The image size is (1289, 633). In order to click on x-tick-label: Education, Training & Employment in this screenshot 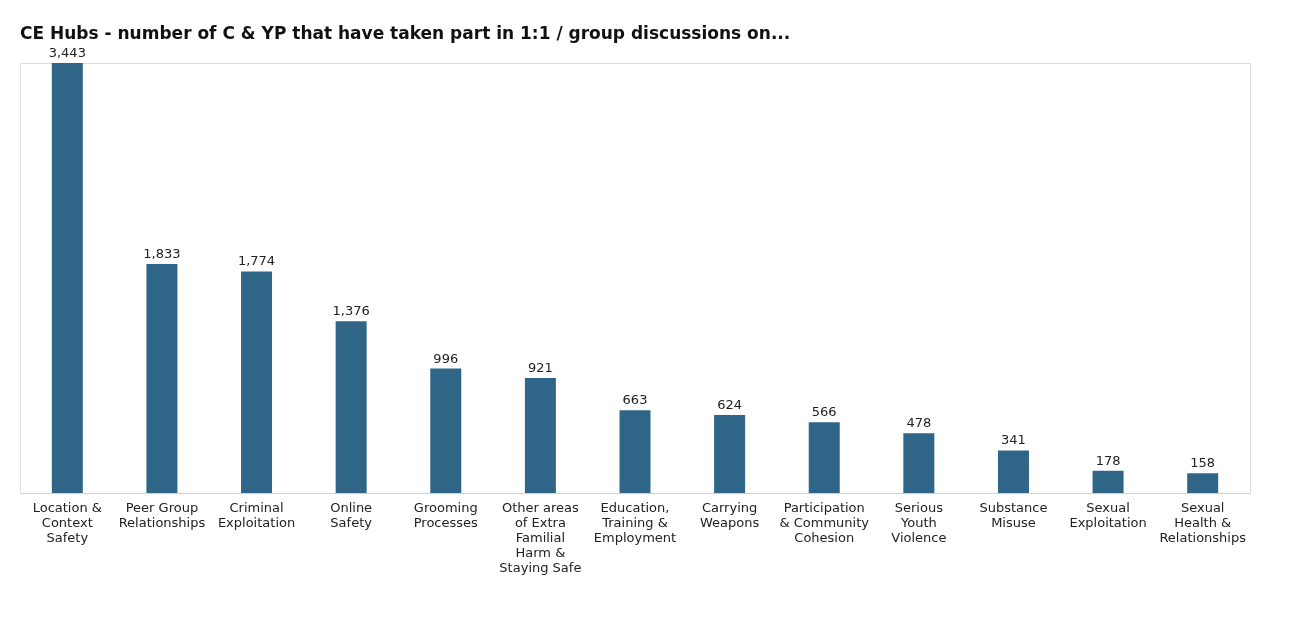, I will do `click(635, 522)`.